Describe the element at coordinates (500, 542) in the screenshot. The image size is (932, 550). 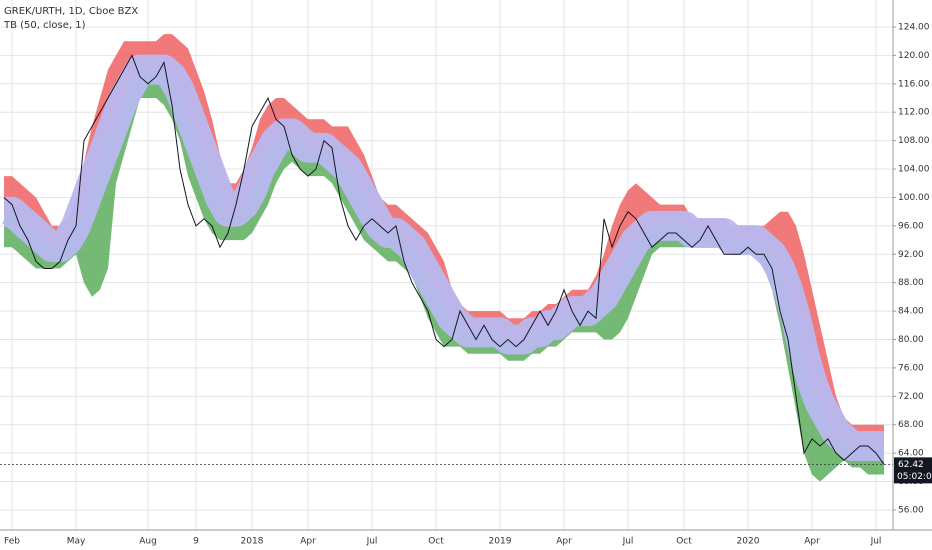
I see `x-tick-label: 2019` at that location.